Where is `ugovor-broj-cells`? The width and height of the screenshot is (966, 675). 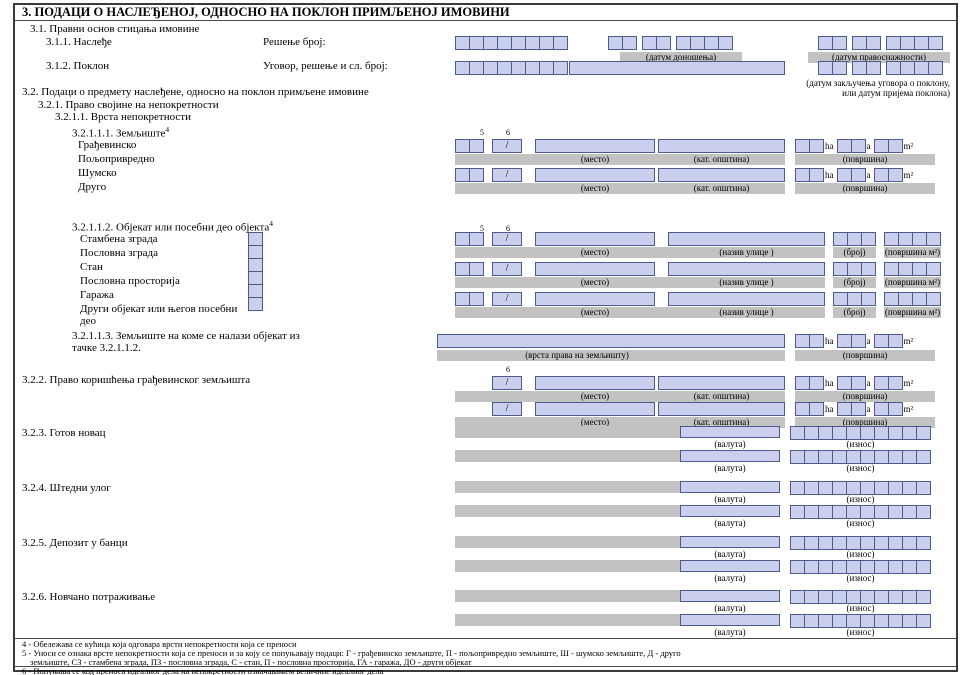
ugovor-broj-cells is located at coordinates (511, 68).